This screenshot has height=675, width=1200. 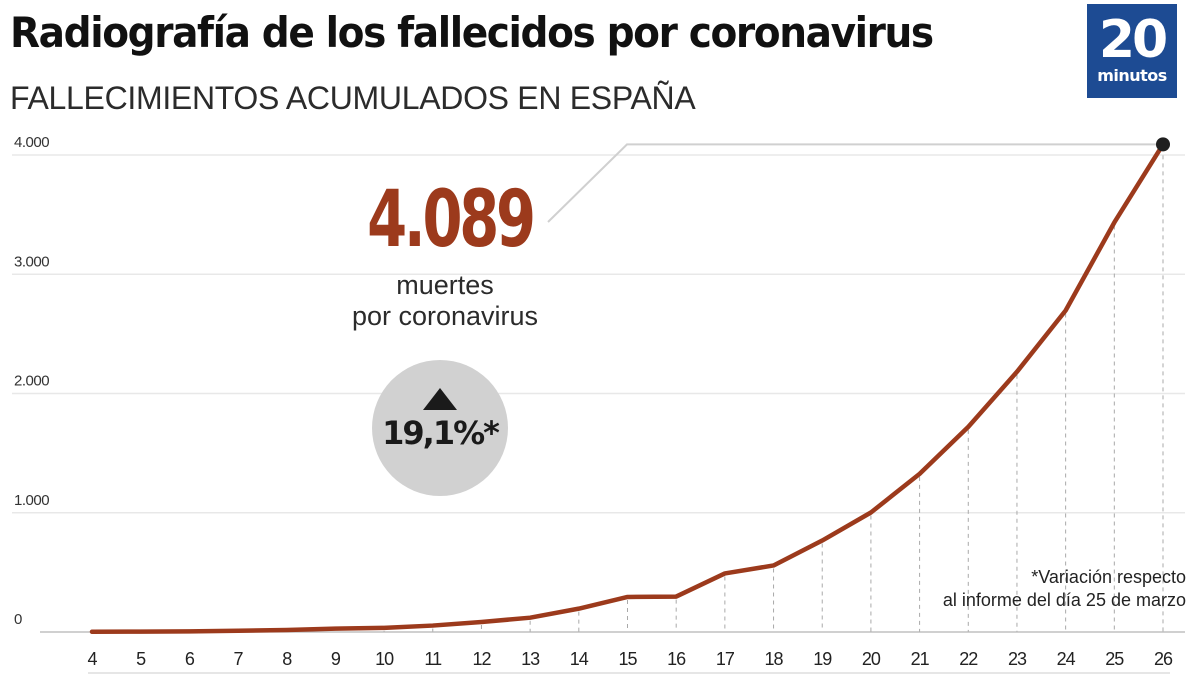 What do you see at coordinates (18, 619) in the screenshot?
I see `y-tick-label: 0` at bounding box center [18, 619].